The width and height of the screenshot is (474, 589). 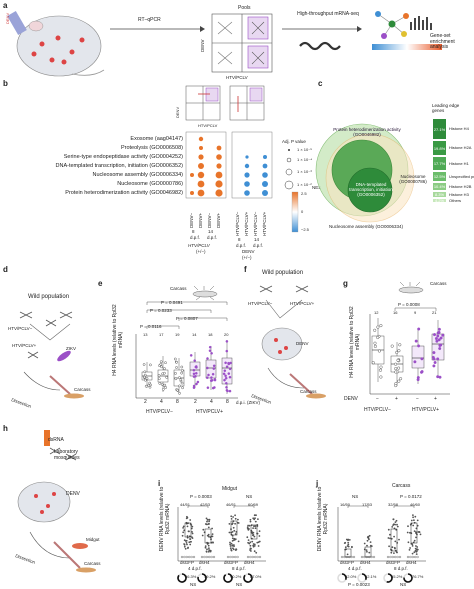 I want to click on ratio-label-j: 46/60, so click(x=415, y=504).